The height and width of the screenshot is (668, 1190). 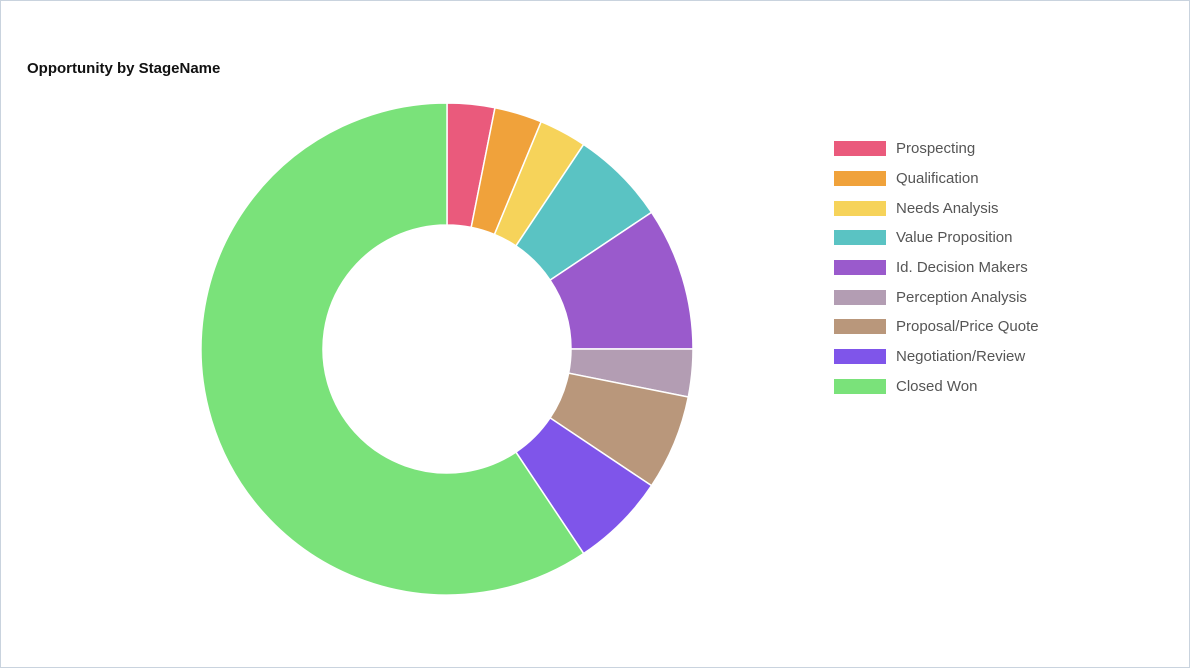 I want to click on legend-label: Value Proposition, so click(x=954, y=238).